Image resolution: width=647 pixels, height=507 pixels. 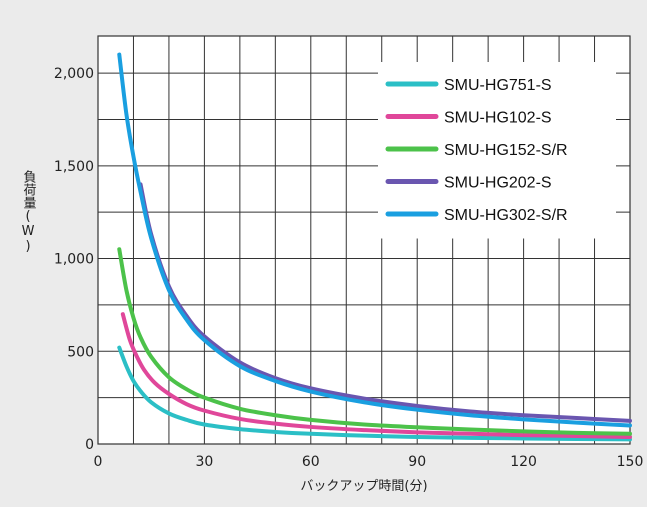 I want to click on legend-label: SMU-HG202-S, so click(x=498, y=183).